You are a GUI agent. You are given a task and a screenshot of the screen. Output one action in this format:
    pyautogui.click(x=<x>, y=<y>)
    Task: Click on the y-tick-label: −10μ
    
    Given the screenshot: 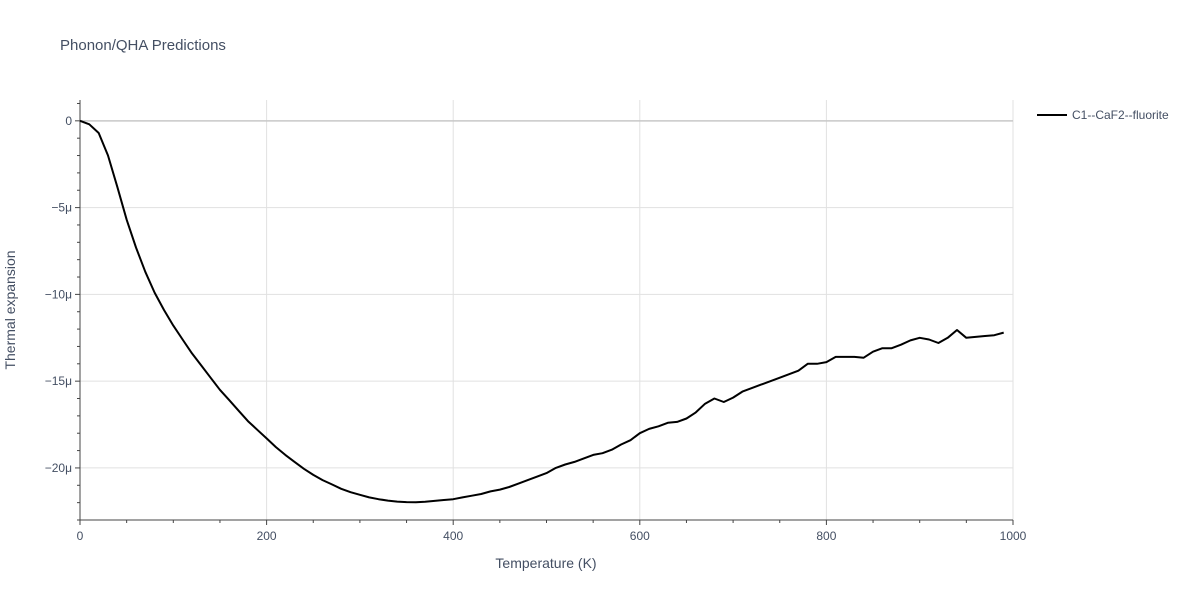 What is the action you would take?
    pyautogui.click(x=58, y=294)
    